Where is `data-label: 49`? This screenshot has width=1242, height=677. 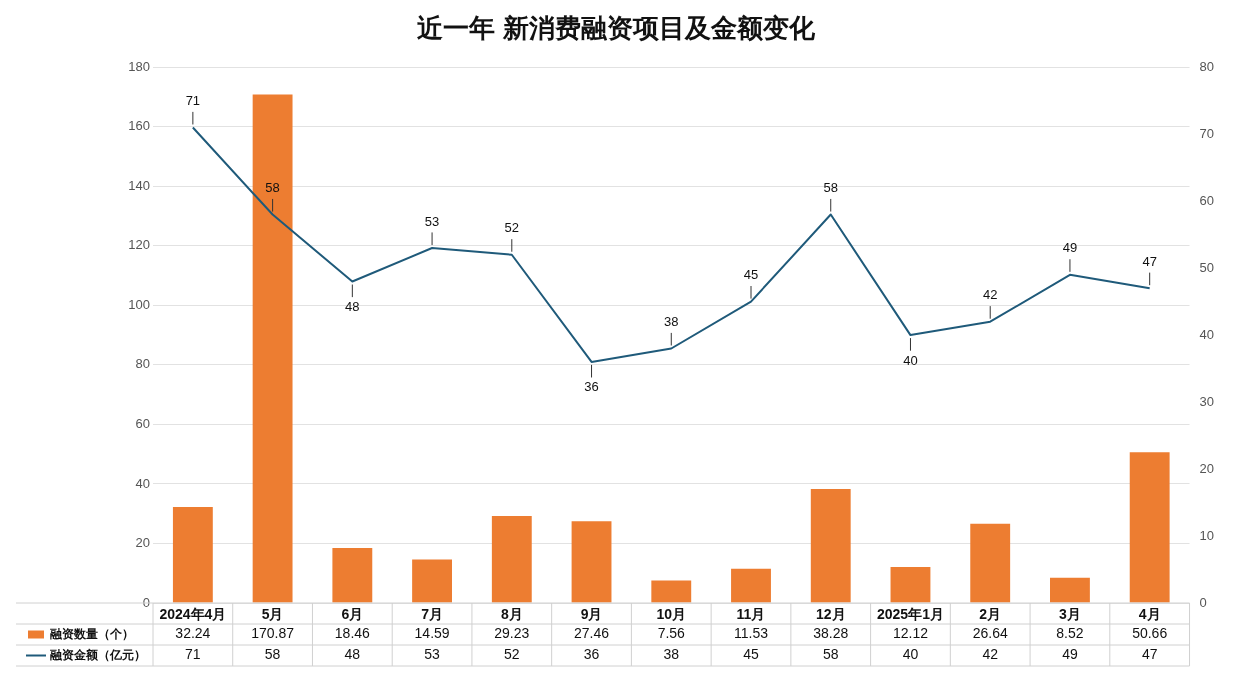 data-label: 49 is located at coordinates (1070, 654).